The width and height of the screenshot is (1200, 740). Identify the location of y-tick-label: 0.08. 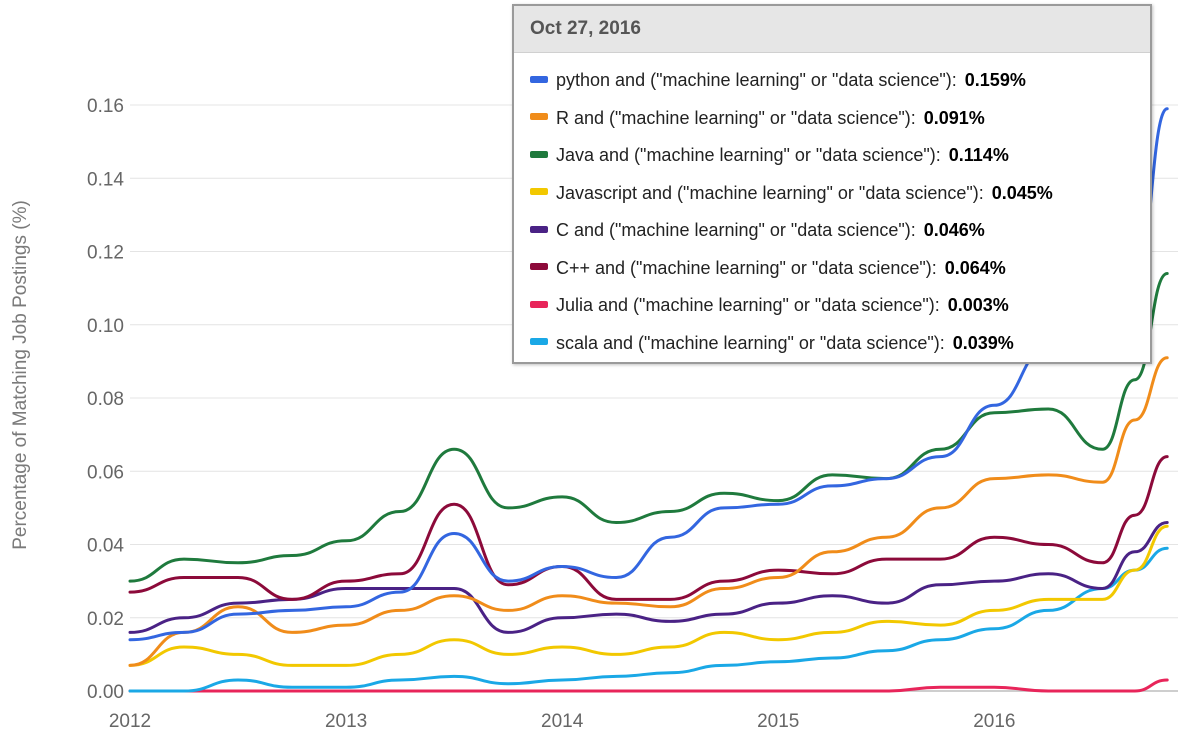
(105, 399).